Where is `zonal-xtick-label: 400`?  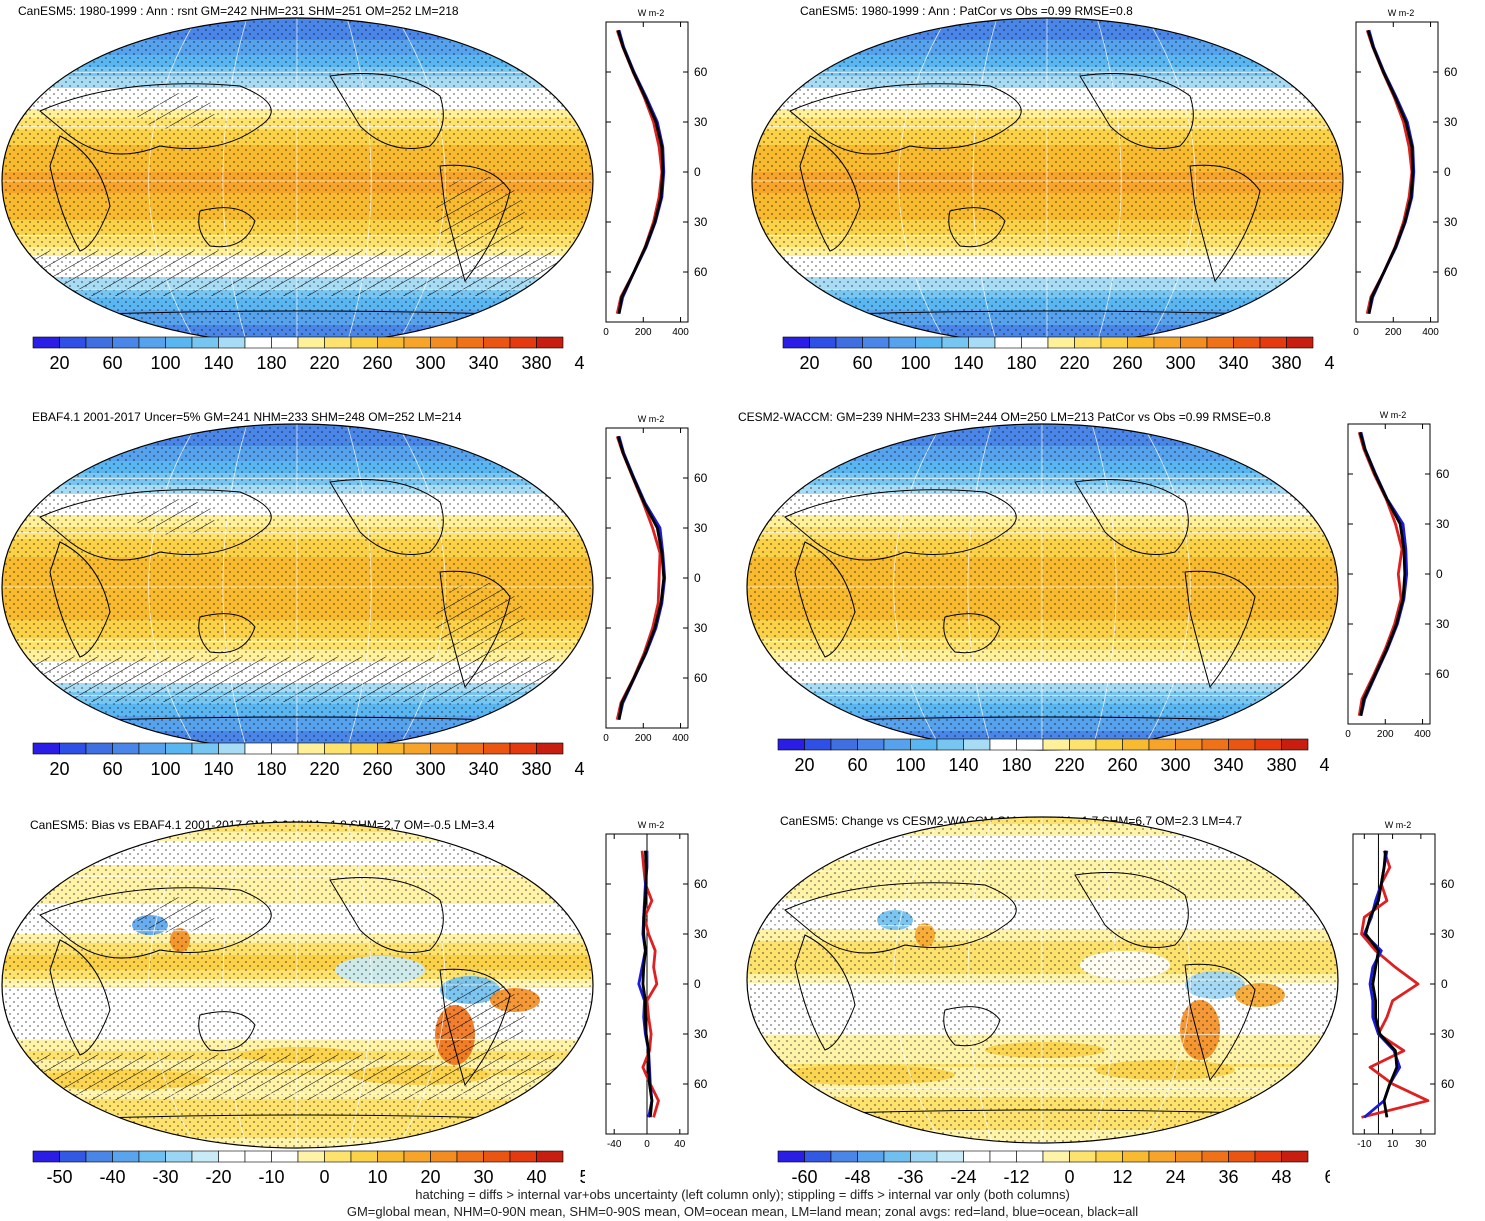 zonal-xtick-label: 400 is located at coordinates (680, 332).